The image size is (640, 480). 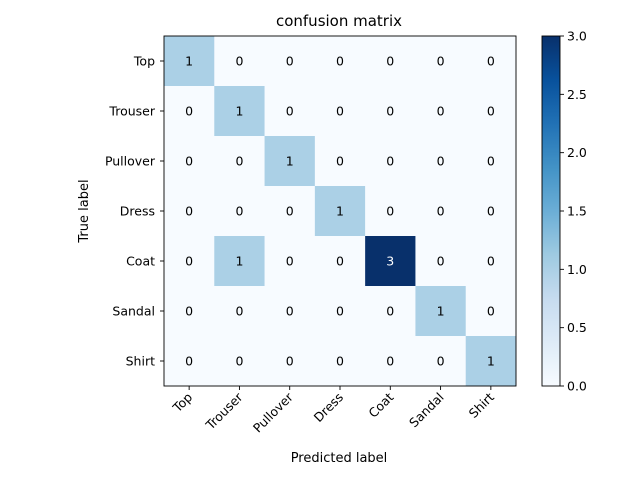 I want to click on x-axis-label: Predicted label, so click(x=339, y=458).